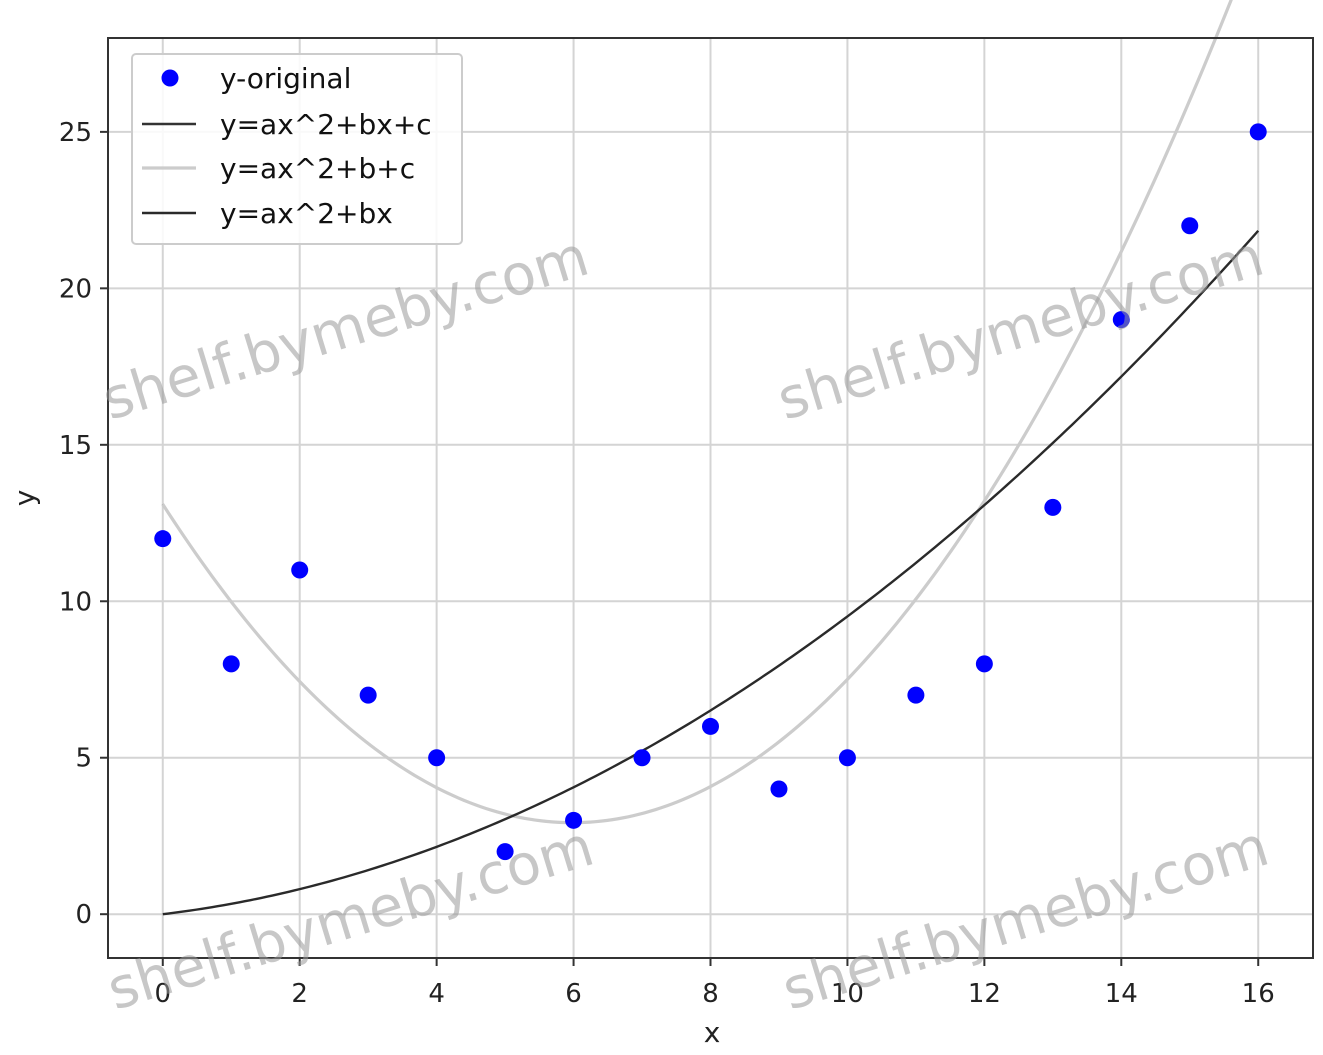 This screenshot has height=1055, width=1323. I want to click on legend-box, so click(297, 149).